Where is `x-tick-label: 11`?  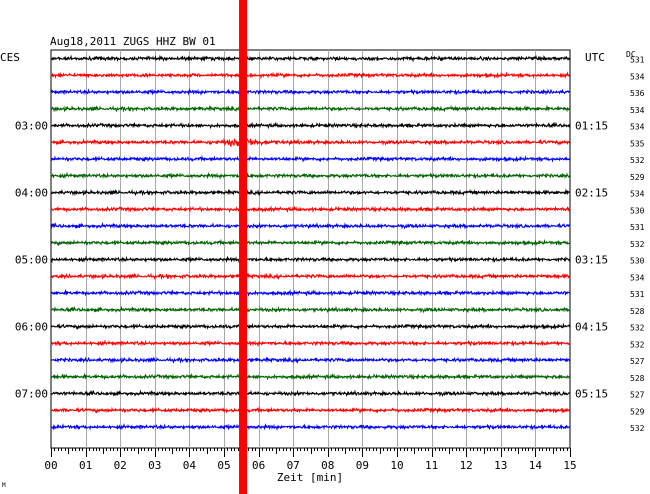 x-tick-label: 11 is located at coordinates (431, 465).